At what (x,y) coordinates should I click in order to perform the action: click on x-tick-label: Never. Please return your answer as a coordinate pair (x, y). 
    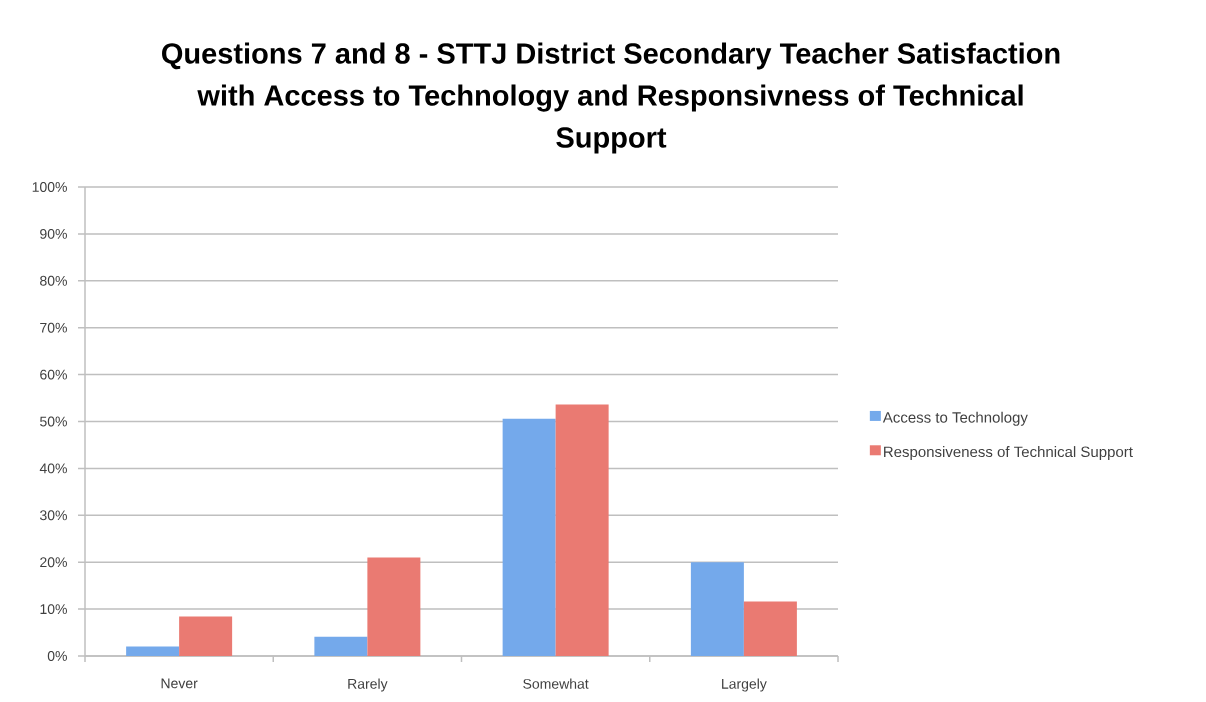
    Looking at the image, I should click on (179, 683).